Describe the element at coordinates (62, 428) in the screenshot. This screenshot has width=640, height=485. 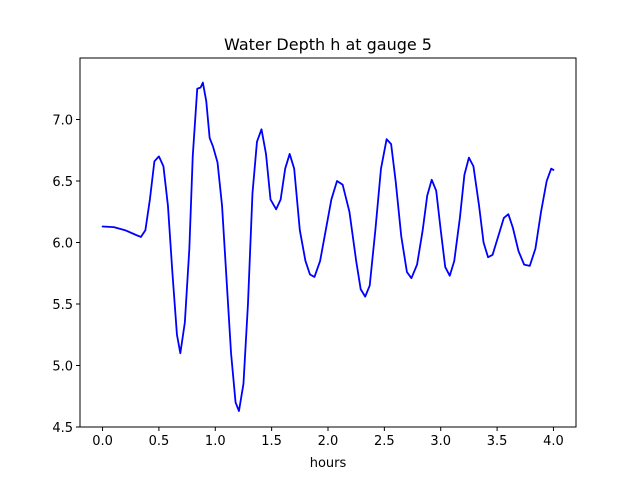
I see `y-tick-label: 4.5` at that location.